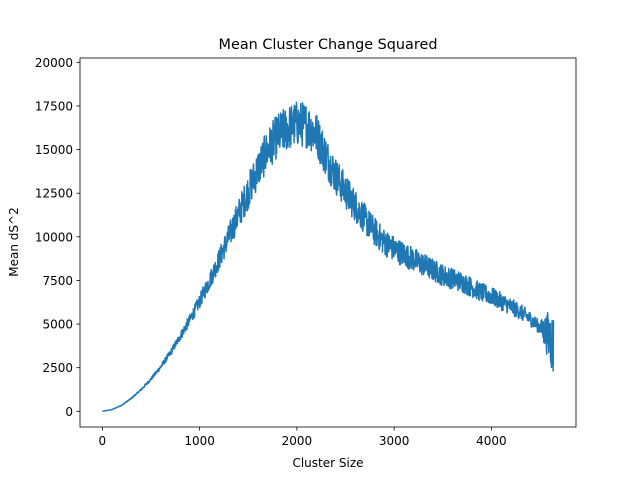 The width and height of the screenshot is (640, 480). I want to click on x-tick-label: 3000, so click(394, 441).